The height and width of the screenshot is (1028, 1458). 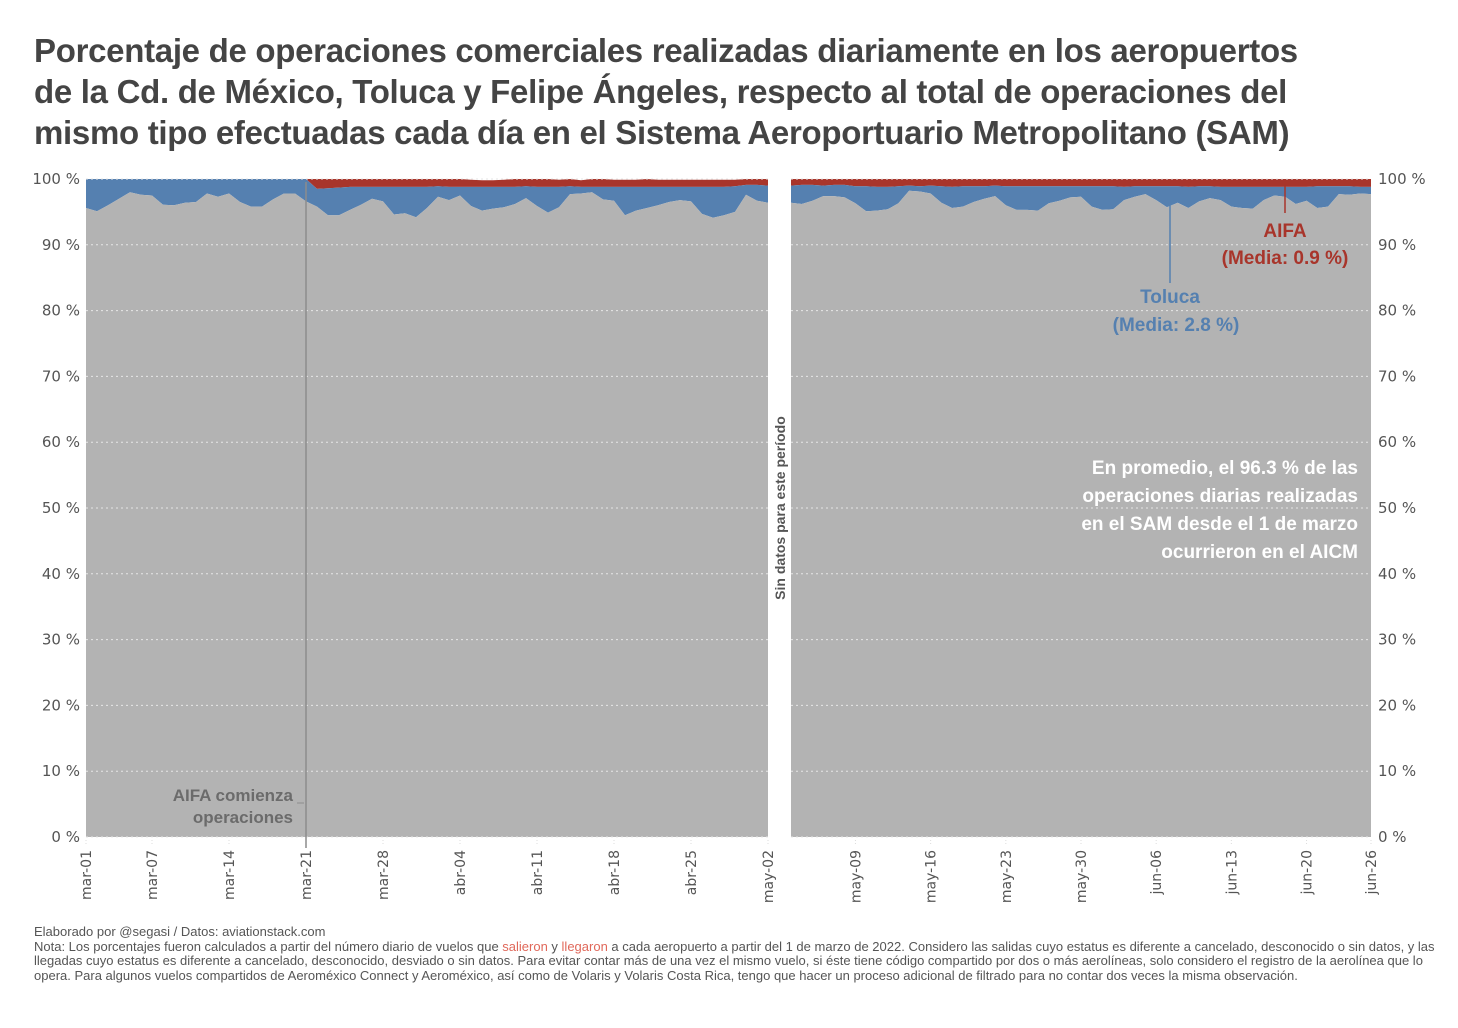 I want to click on y-tick-label-left: 90 %, so click(x=61, y=245).